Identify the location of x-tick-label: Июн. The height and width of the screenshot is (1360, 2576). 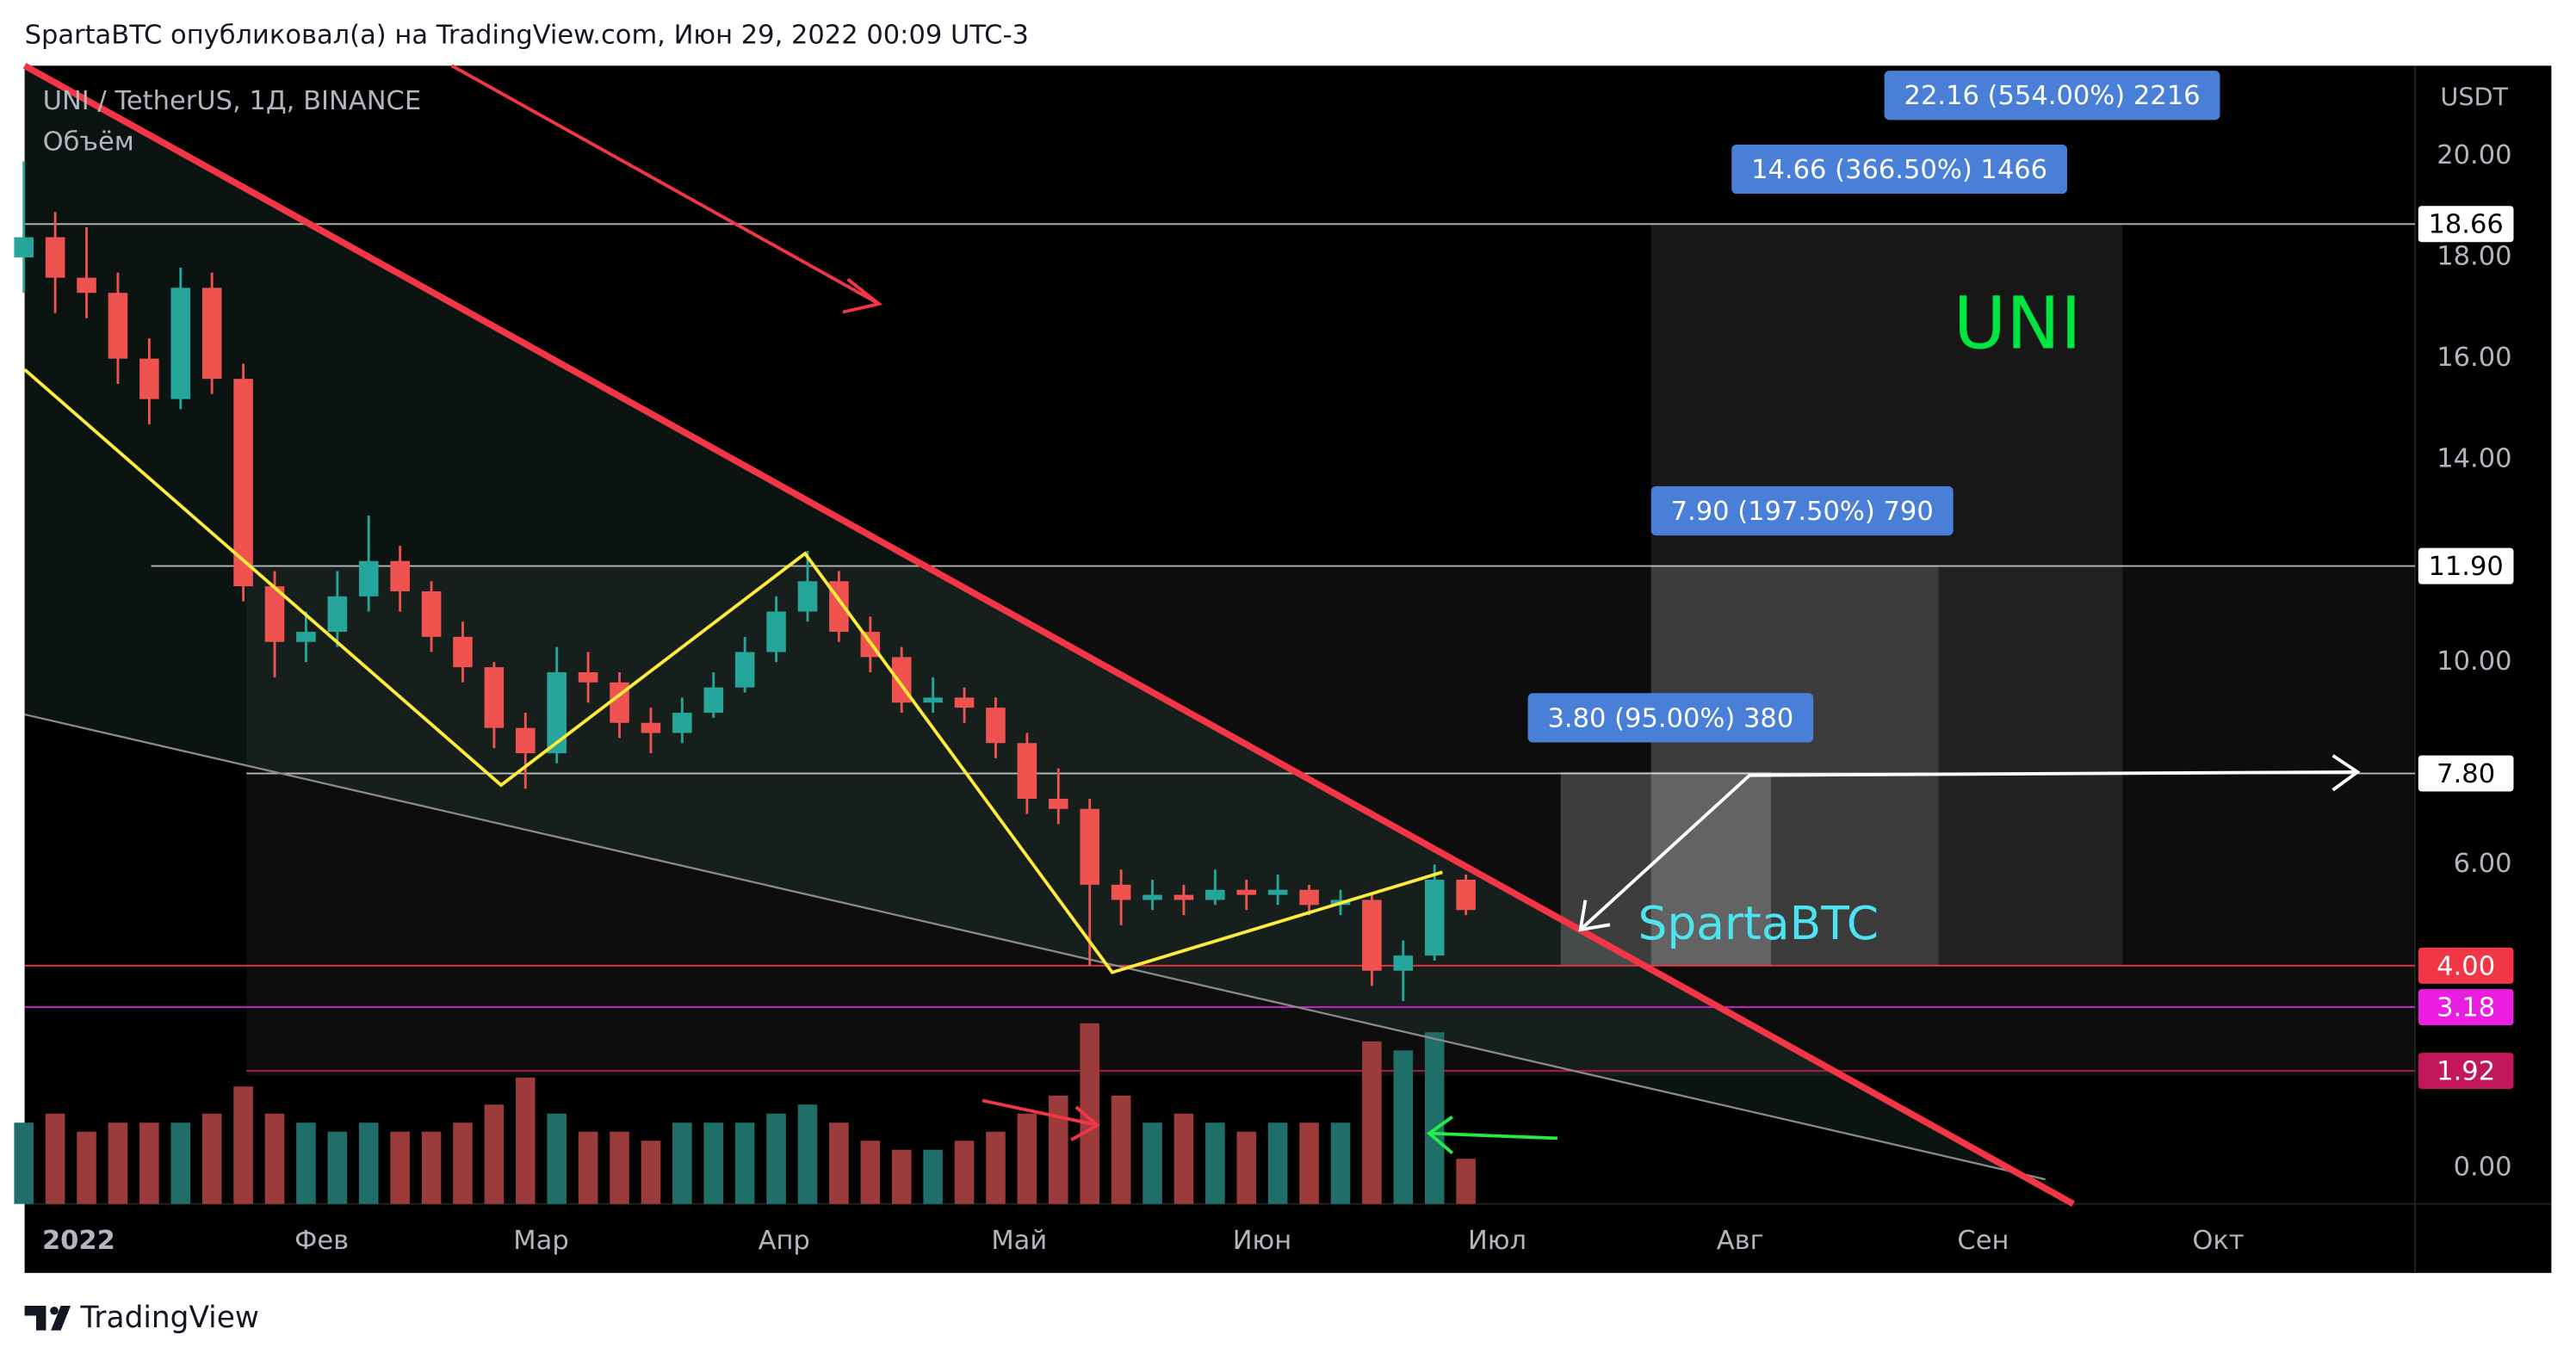
(1262, 1241).